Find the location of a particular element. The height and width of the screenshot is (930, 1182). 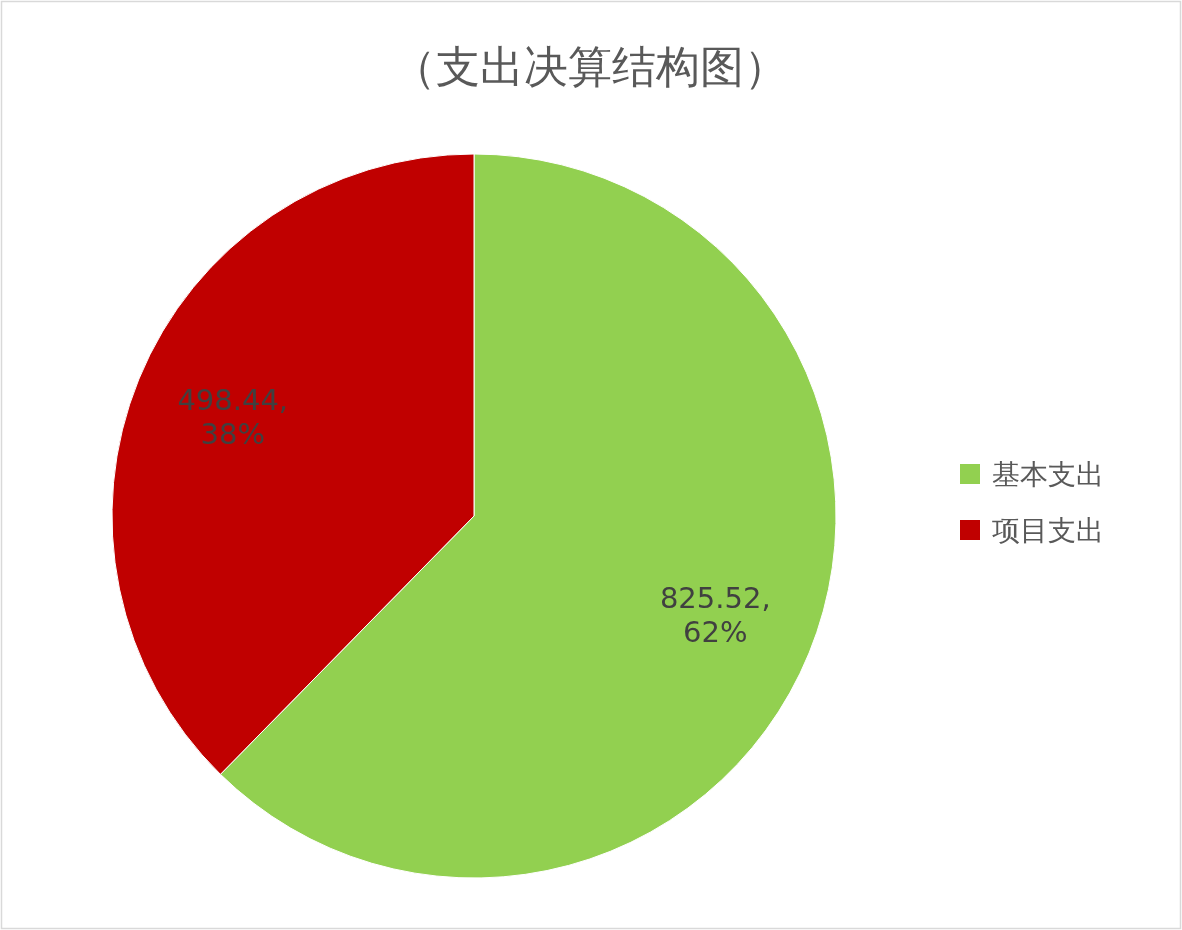

legend-label: 基本支出 is located at coordinates (1048, 474).